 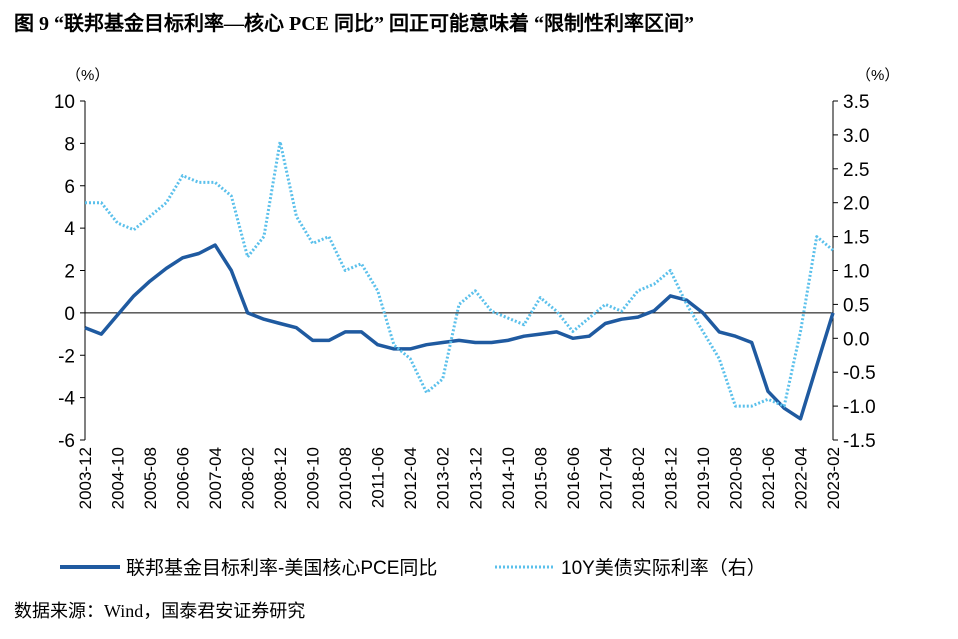 What do you see at coordinates (215, 478) in the screenshot?
I see `x-tick-label: 2007-04` at bounding box center [215, 478].